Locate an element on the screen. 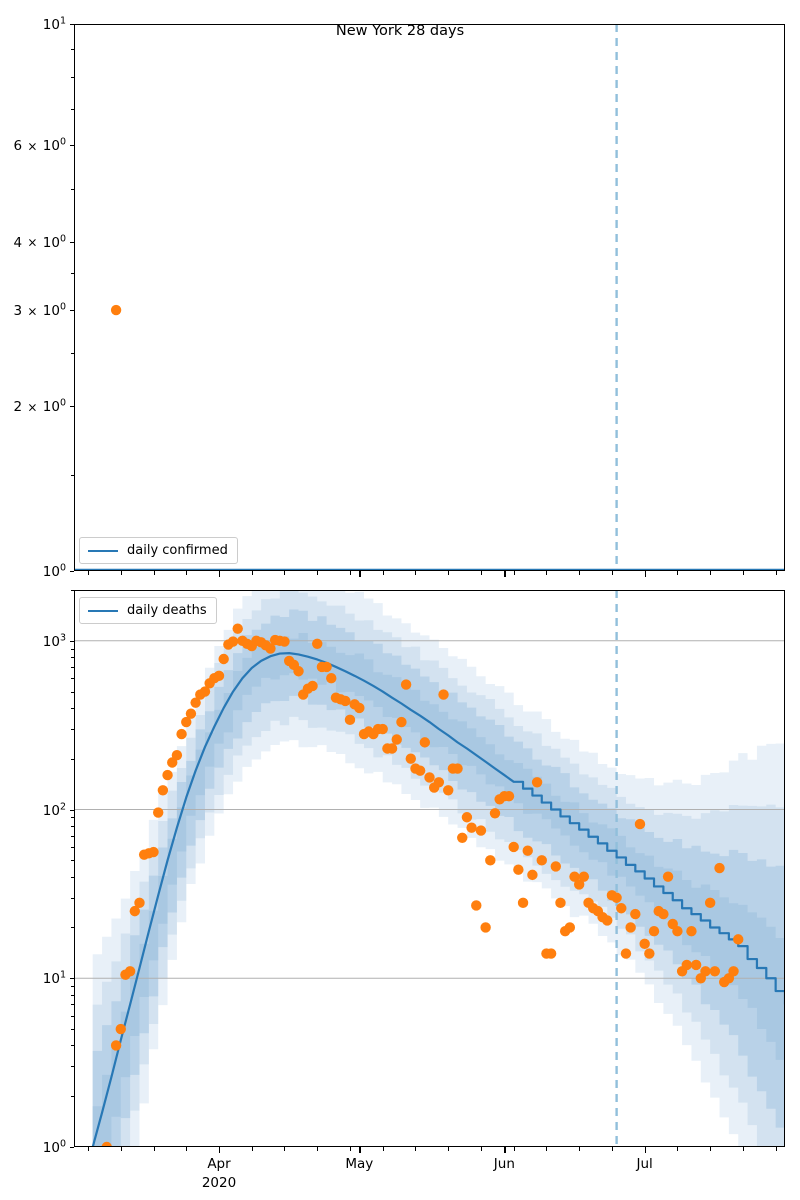  y-tick-label: 6 × 100 is located at coordinates (39, 145).